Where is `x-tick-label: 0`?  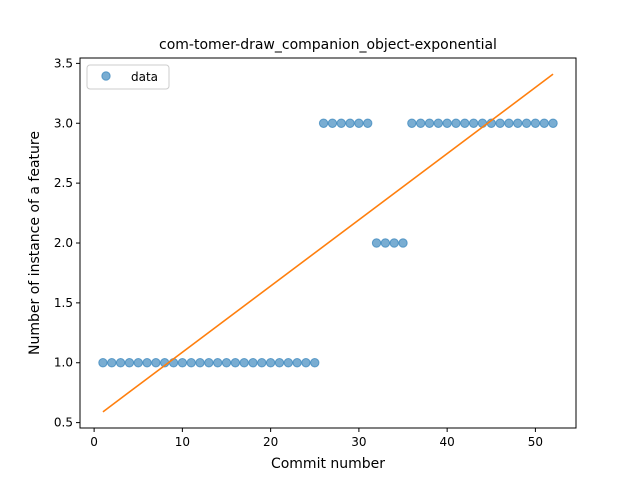 x-tick-label: 0 is located at coordinates (94, 442).